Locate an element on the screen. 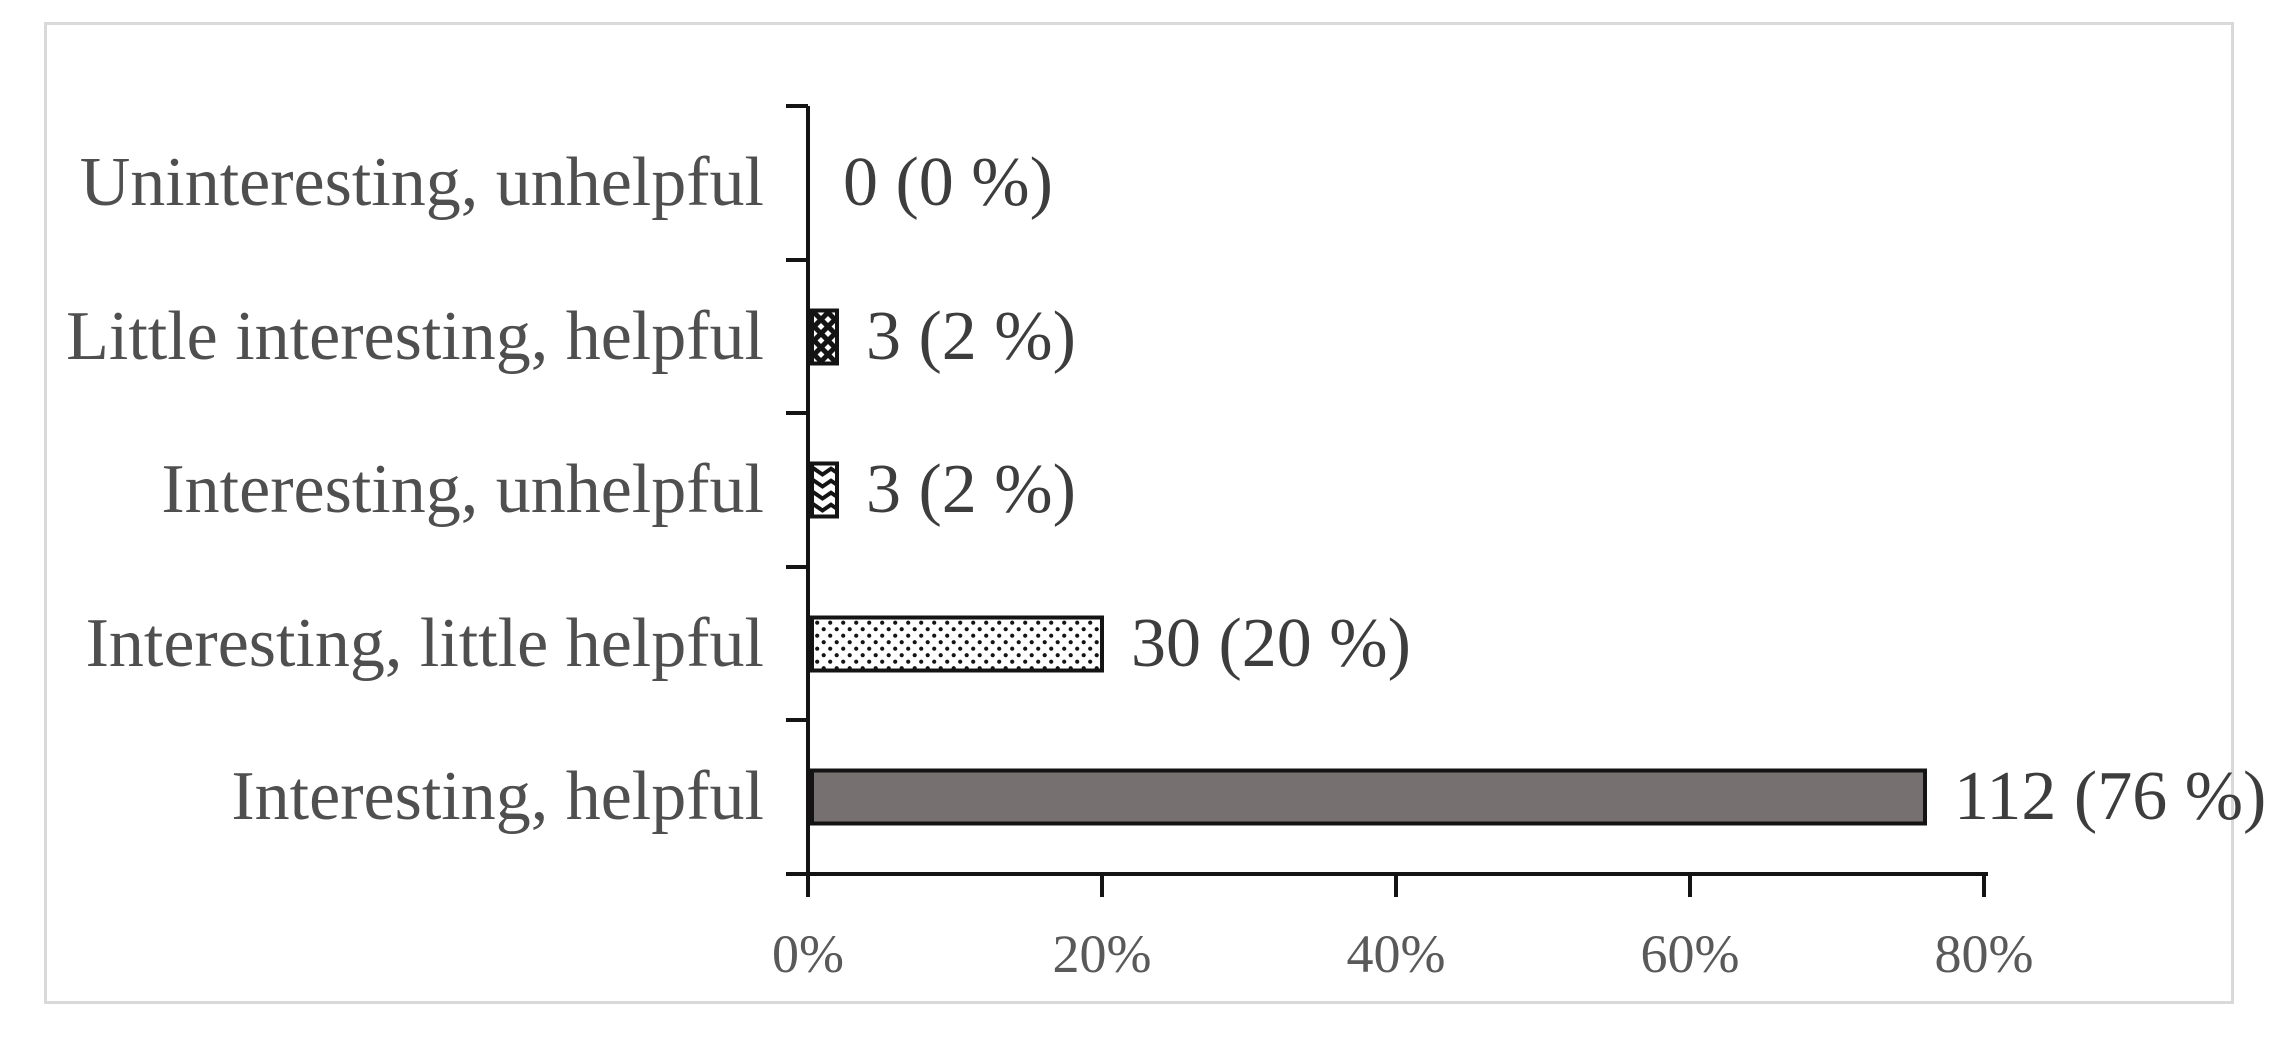 The image size is (2277, 1041). chart-row: Interesting, helpful 112 (76 %) is located at coordinates (1138, 797).